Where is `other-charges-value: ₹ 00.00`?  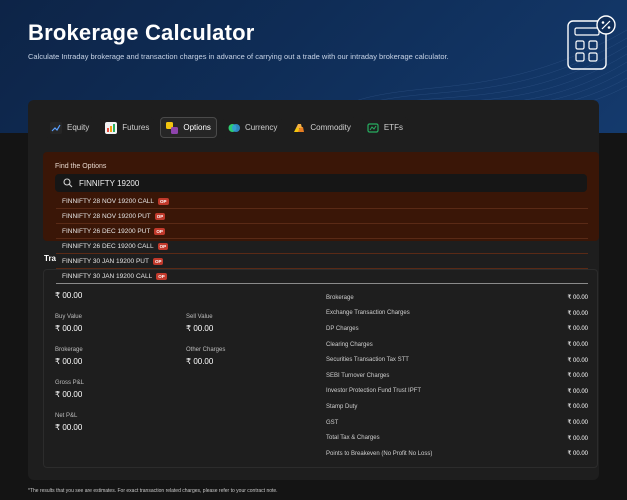 other-charges-value: ₹ 00.00 is located at coordinates (200, 361).